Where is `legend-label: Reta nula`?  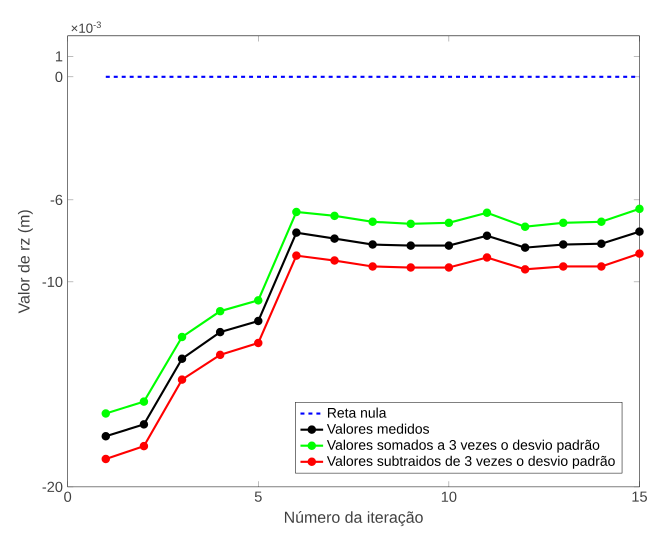
legend-label: Reta nula is located at coordinates (357, 412).